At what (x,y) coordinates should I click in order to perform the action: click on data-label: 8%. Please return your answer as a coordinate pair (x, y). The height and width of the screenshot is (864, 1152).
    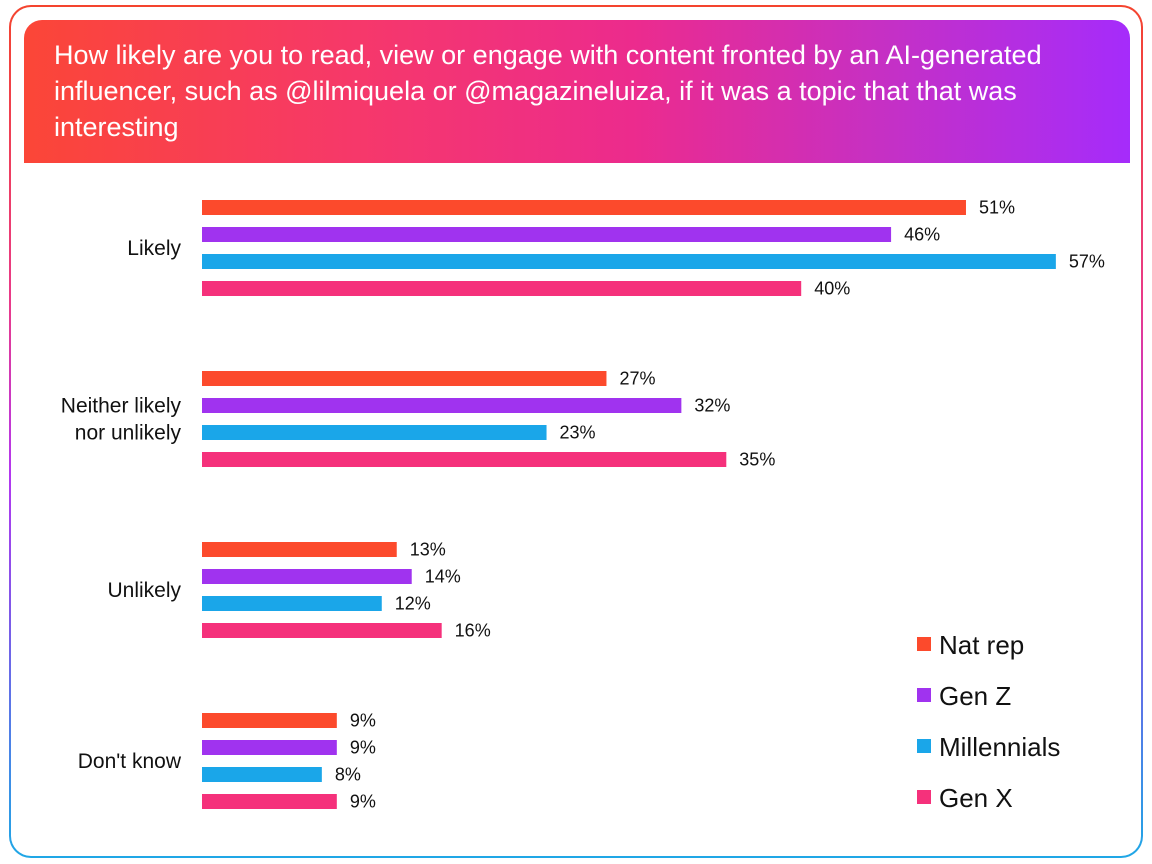
    Looking at the image, I should click on (348, 775).